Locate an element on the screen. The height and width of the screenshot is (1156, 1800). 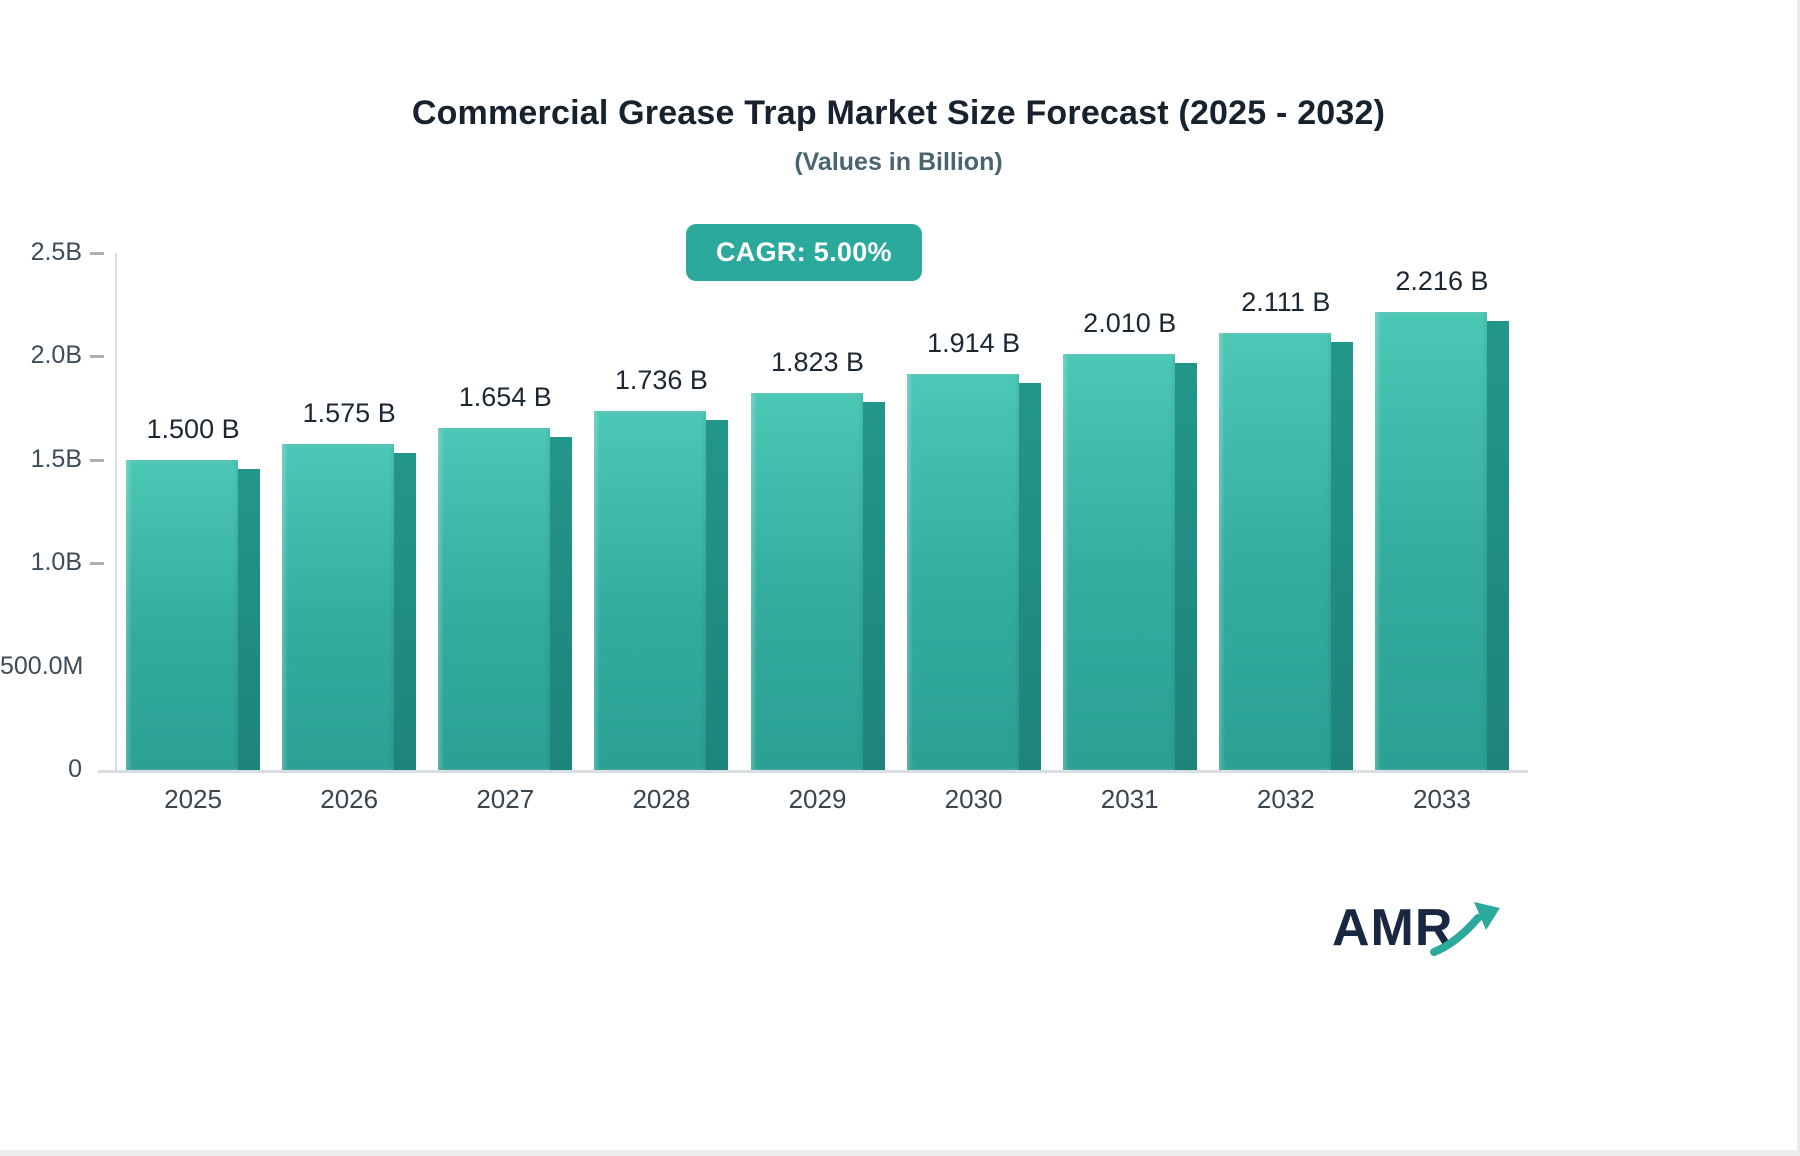
bar-value-label: 1.736 B is located at coordinates (661, 379).